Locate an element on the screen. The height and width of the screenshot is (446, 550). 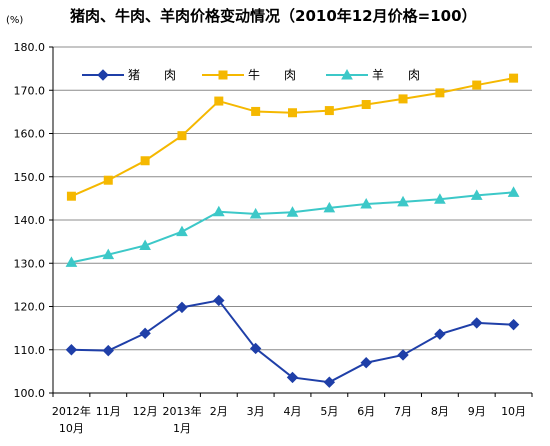
y-tick-label: 140.0 is located at coordinates (30, 220).